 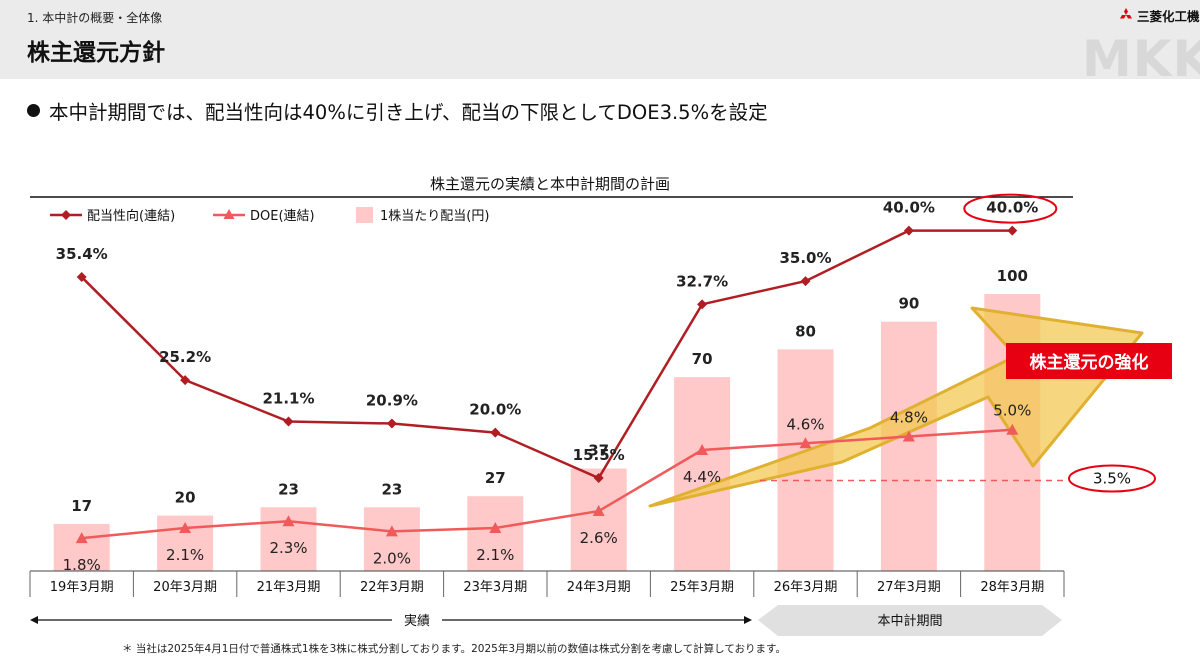 I want to click on x-tick-label: 20年3月期, so click(x=185, y=587).